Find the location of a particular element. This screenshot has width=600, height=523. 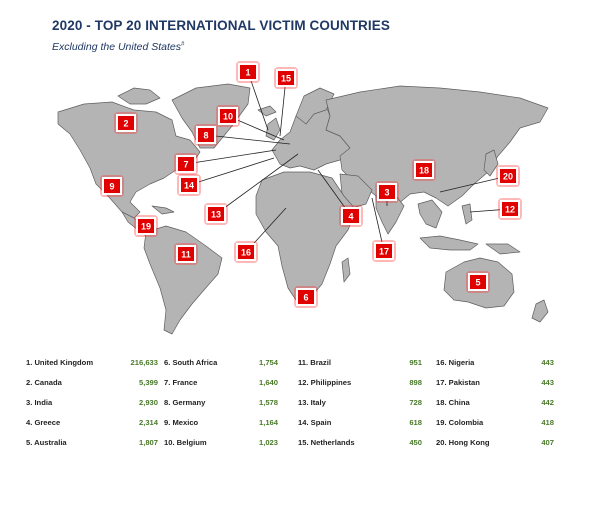

marker-15: 15 is located at coordinates (286, 78).